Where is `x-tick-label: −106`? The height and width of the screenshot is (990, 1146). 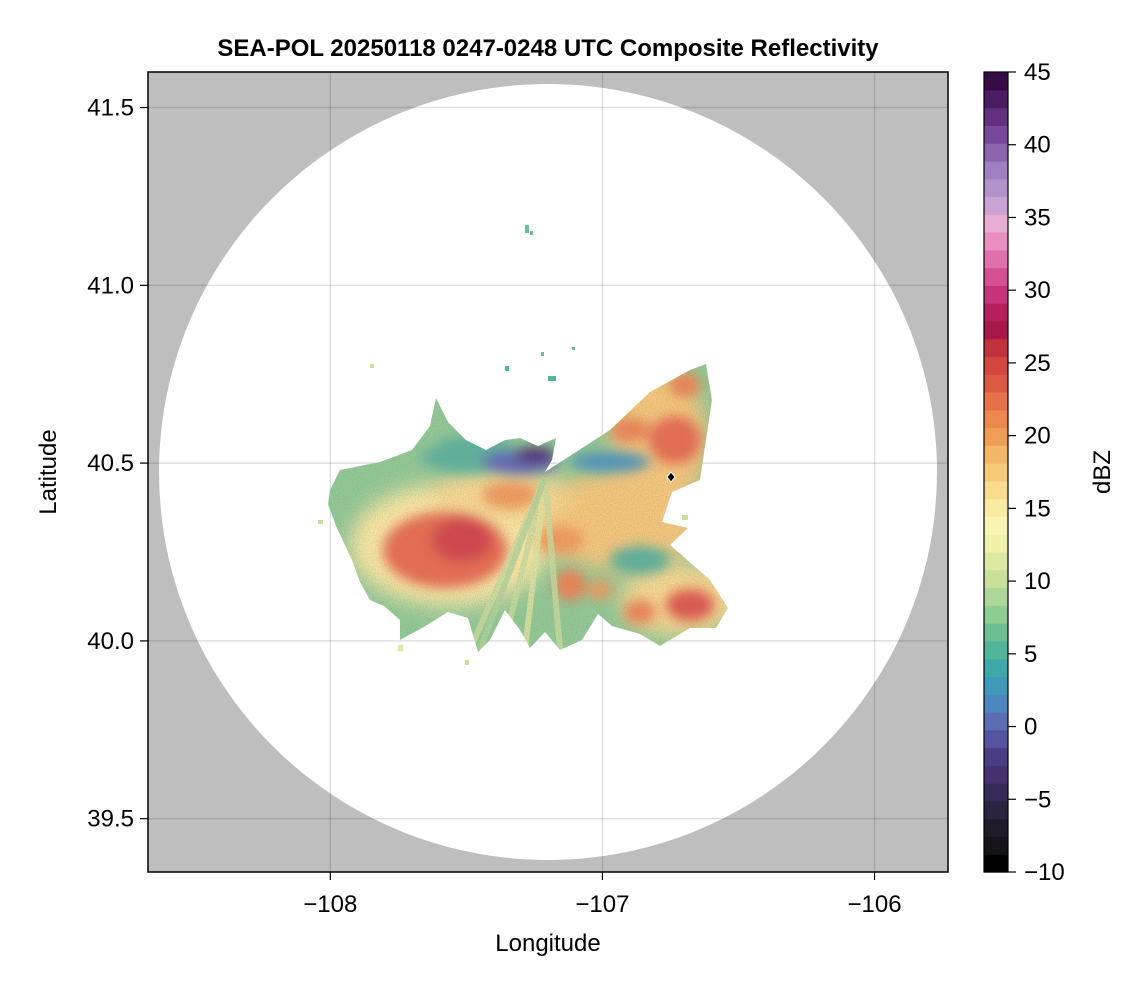
x-tick-label: −106 is located at coordinates (874, 904).